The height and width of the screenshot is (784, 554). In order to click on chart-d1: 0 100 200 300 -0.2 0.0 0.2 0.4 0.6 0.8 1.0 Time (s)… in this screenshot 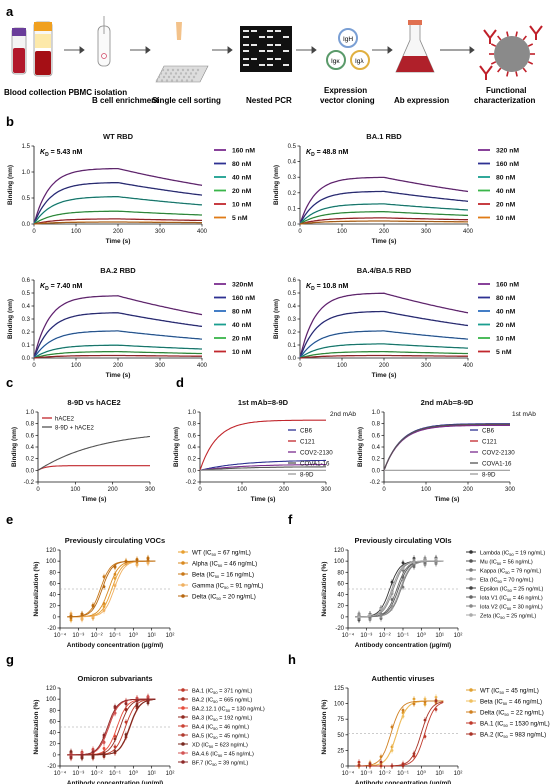, I will do `click(264, 450)`.